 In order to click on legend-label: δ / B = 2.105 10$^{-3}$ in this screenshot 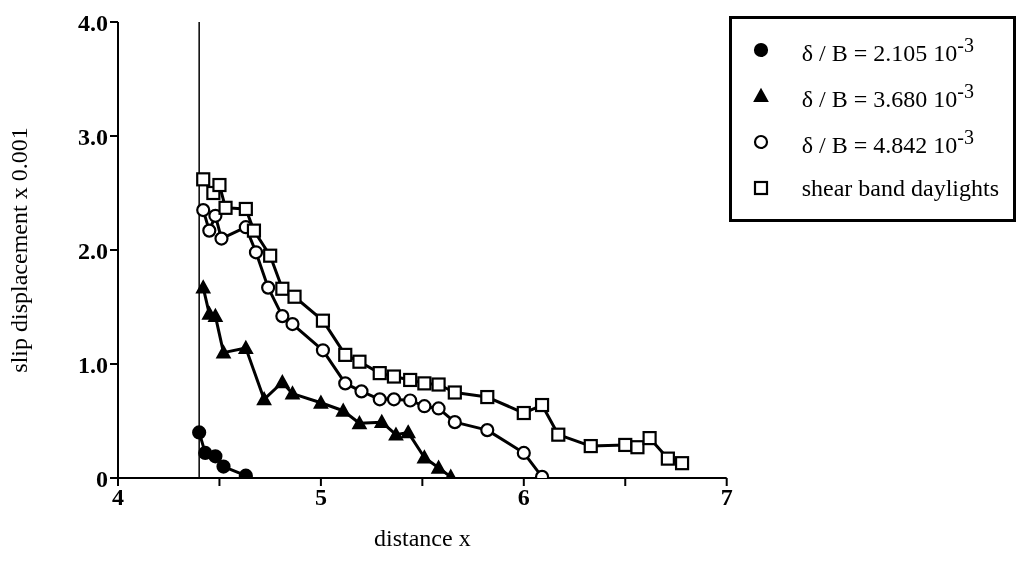, I will do `click(887, 50)`.